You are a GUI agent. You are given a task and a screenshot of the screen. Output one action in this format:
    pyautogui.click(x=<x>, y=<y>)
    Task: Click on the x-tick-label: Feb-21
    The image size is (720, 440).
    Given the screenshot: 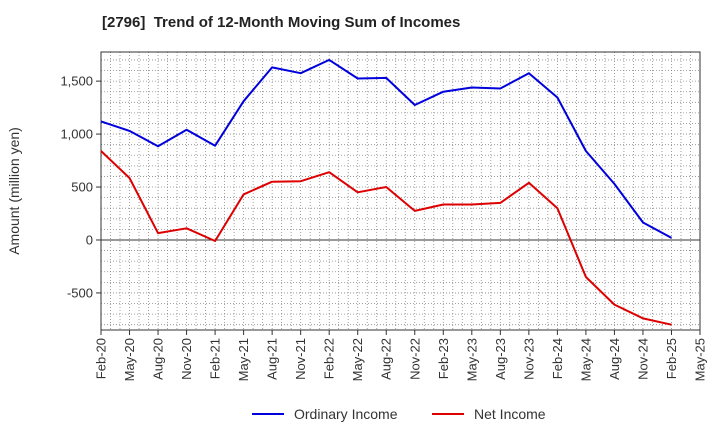 What is the action you would take?
    pyautogui.click(x=215, y=358)
    